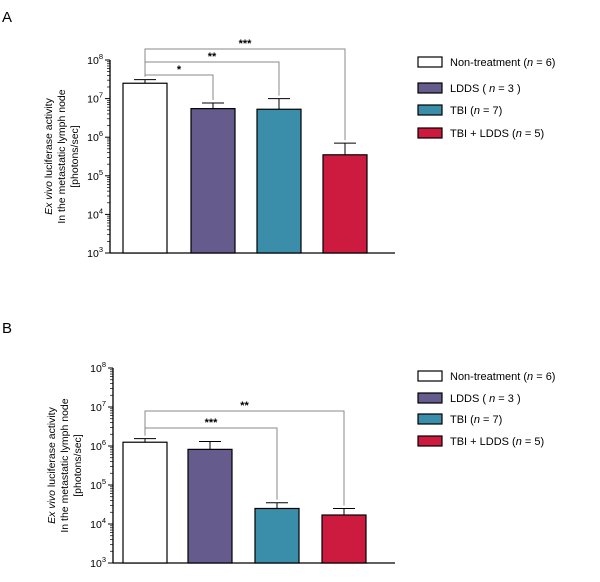 This screenshot has width=600, height=582. What do you see at coordinates (7, 17) in the screenshot?
I see `panel-letter: A` at bounding box center [7, 17].